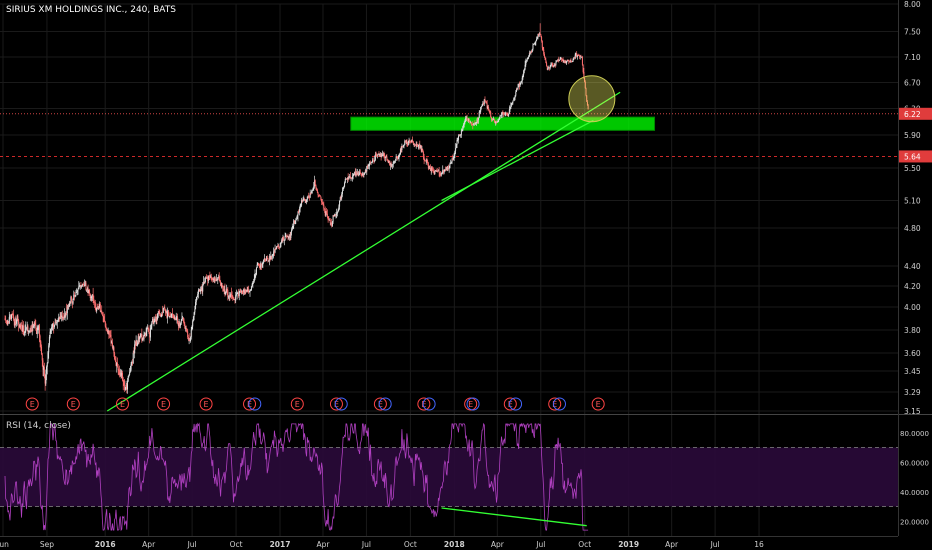  I want to click on support-zone-layer, so click(503, 123).